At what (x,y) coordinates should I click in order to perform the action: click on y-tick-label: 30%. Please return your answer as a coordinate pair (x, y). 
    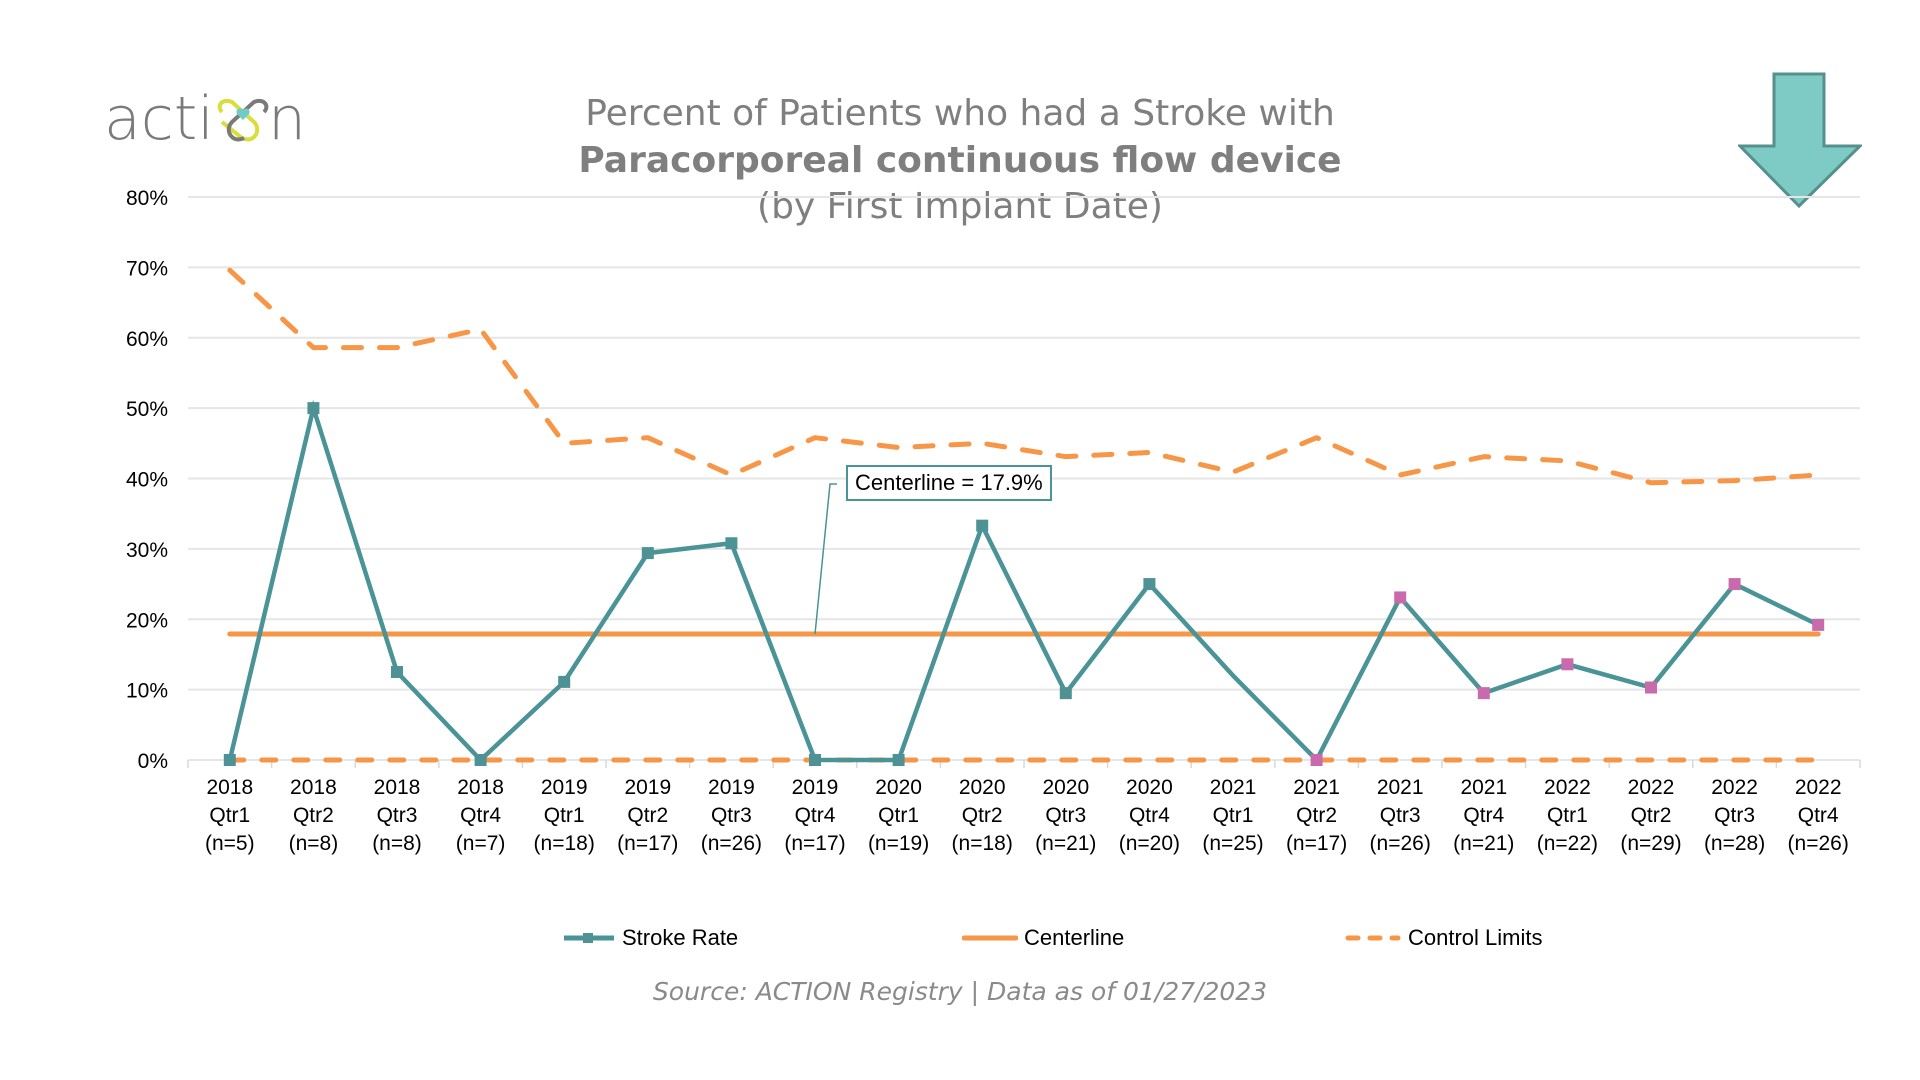
    Looking at the image, I should click on (147, 550).